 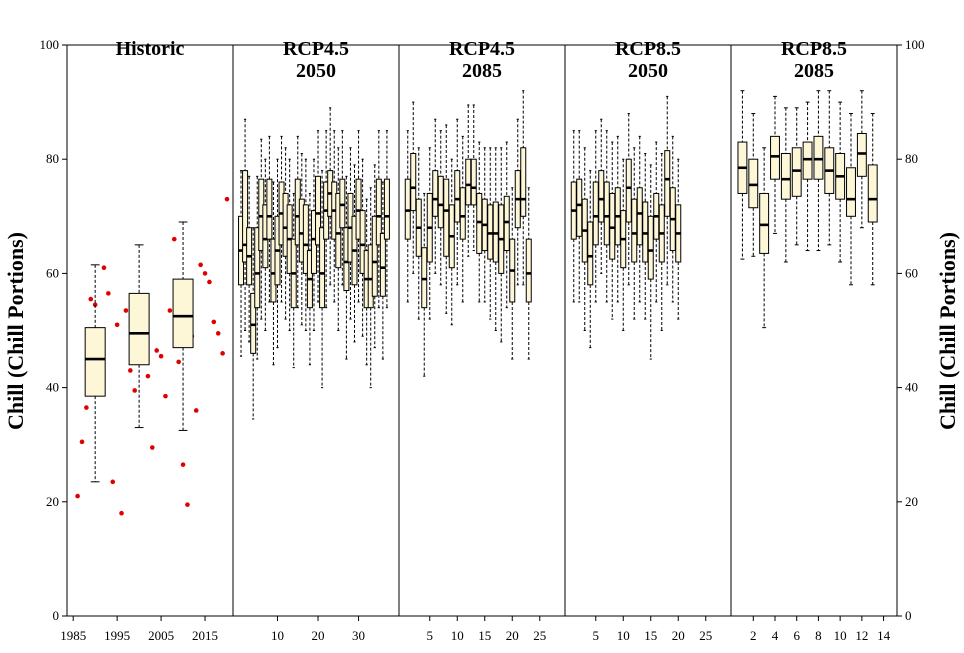 I want to click on x-tick-label: 25, so click(x=705, y=635).